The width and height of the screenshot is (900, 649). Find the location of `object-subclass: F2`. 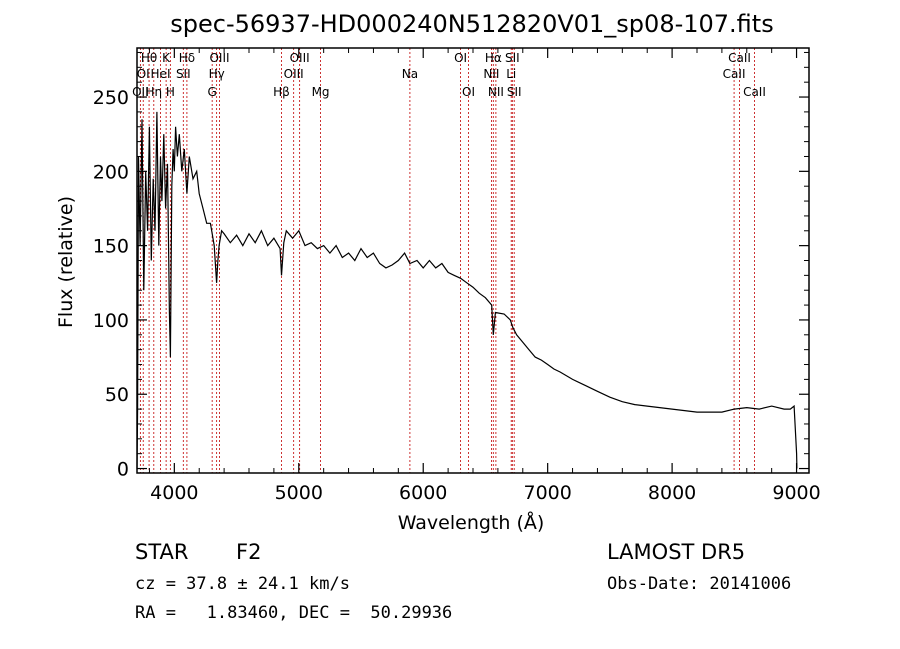

object-subclass: F2 is located at coordinates (249, 552).